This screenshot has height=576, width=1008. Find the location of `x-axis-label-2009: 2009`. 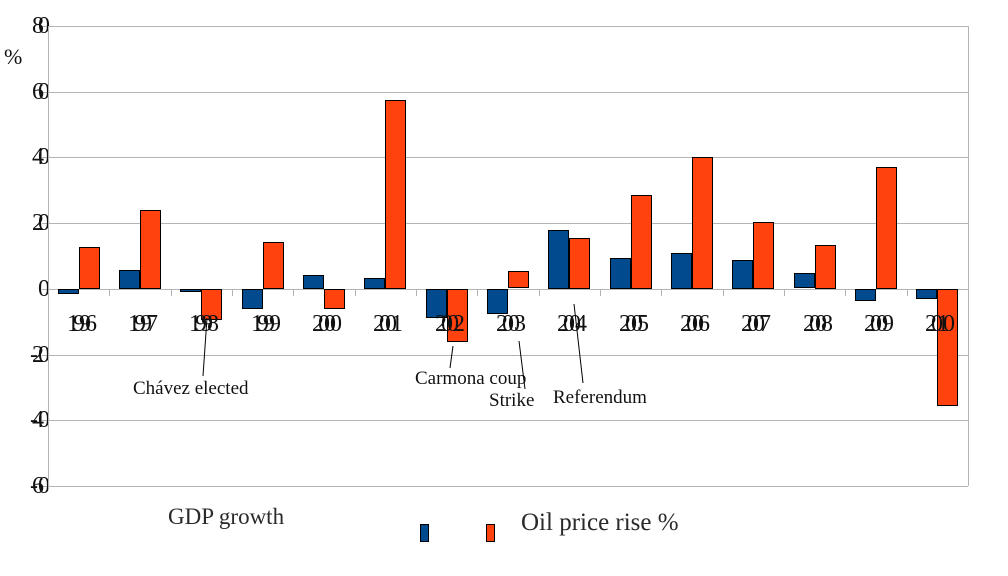

x-axis-label-2009: 2009 is located at coordinates (879, 324).